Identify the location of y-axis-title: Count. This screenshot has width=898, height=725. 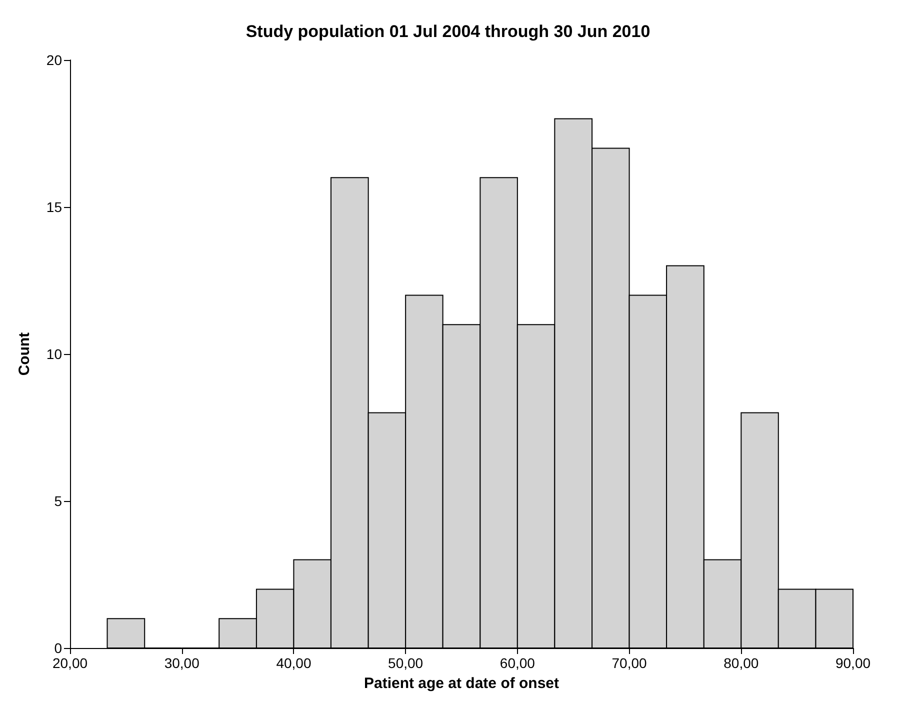
(24, 354).